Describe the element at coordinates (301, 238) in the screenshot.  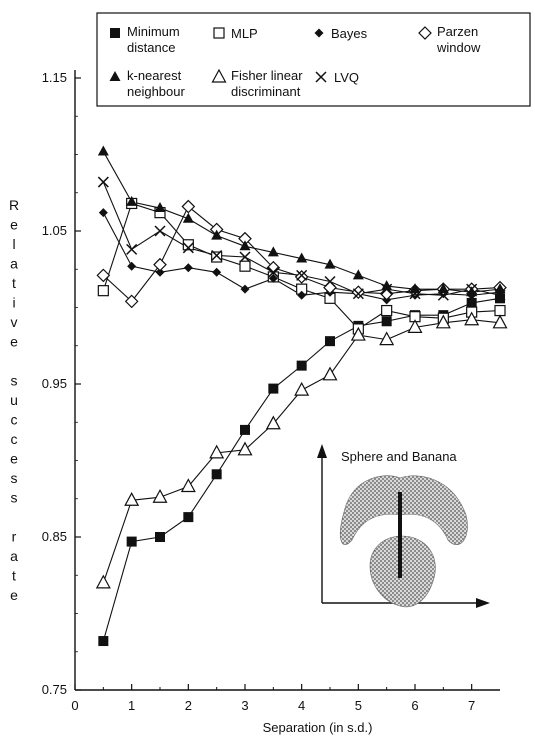
I see `markers-lvq` at that location.